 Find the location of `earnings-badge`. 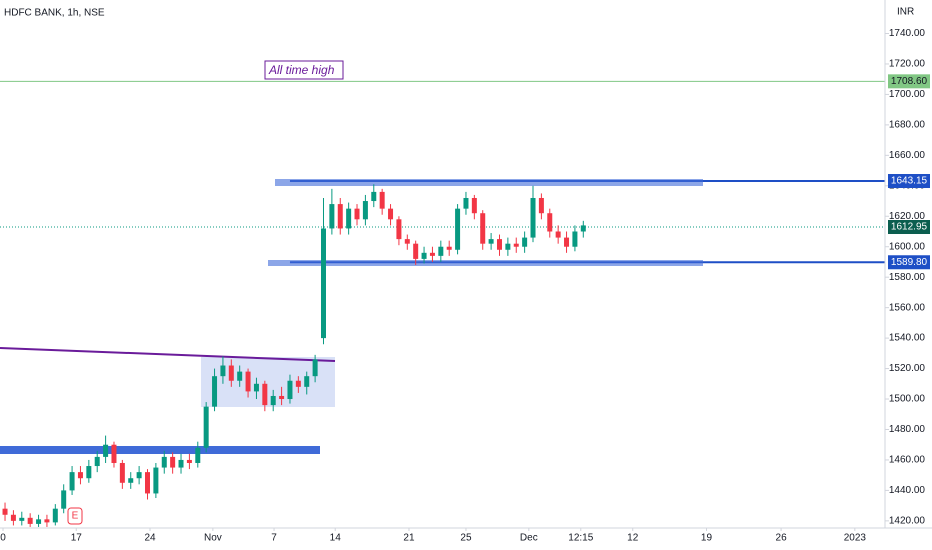

earnings-badge is located at coordinates (75, 516).